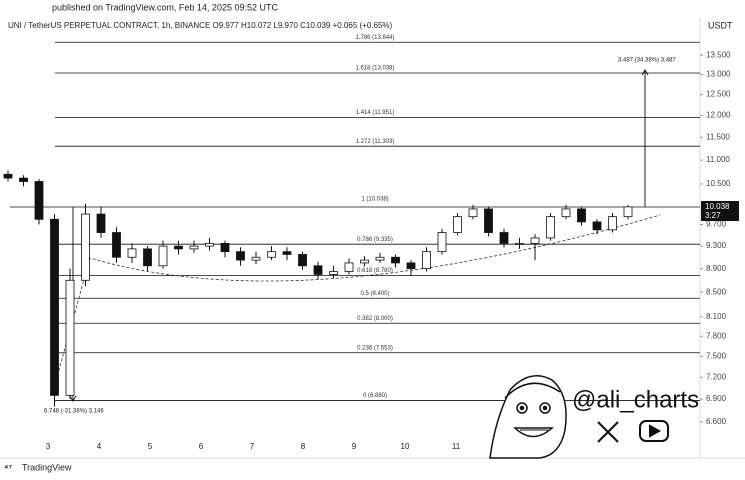  I want to click on x-tick-label: 3, so click(48, 446).